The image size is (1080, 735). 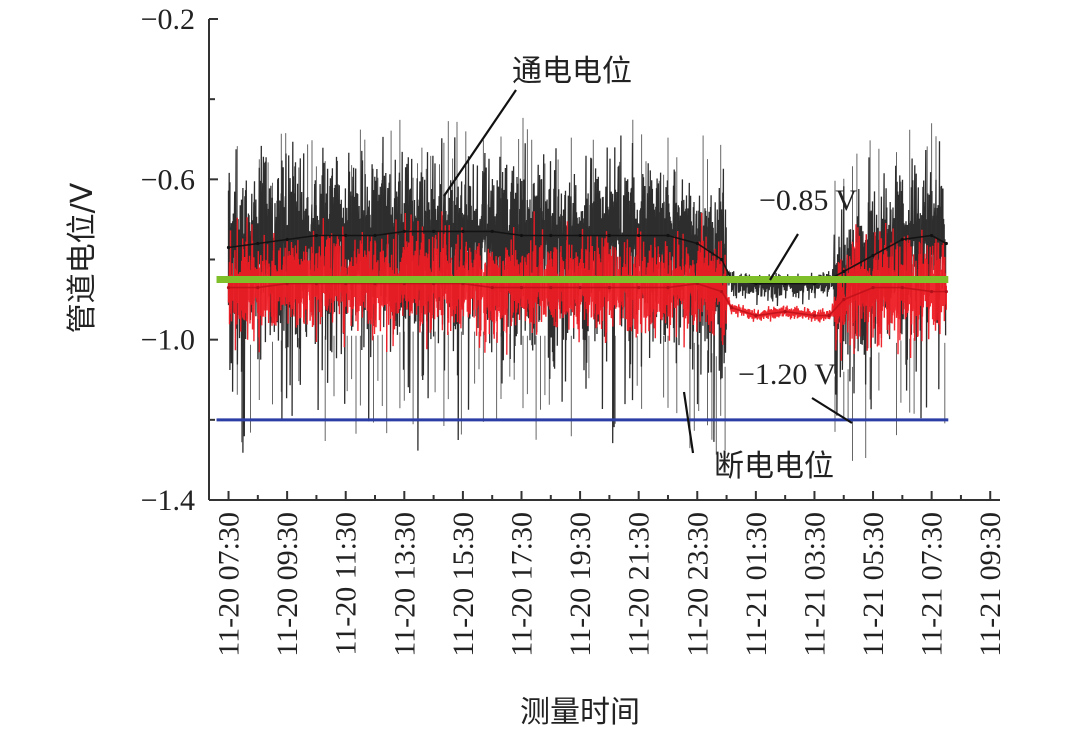 What do you see at coordinates (168, 500) in the screenshot?
I see `y-tick-label: −1.4` at bounding box center [168, 500].